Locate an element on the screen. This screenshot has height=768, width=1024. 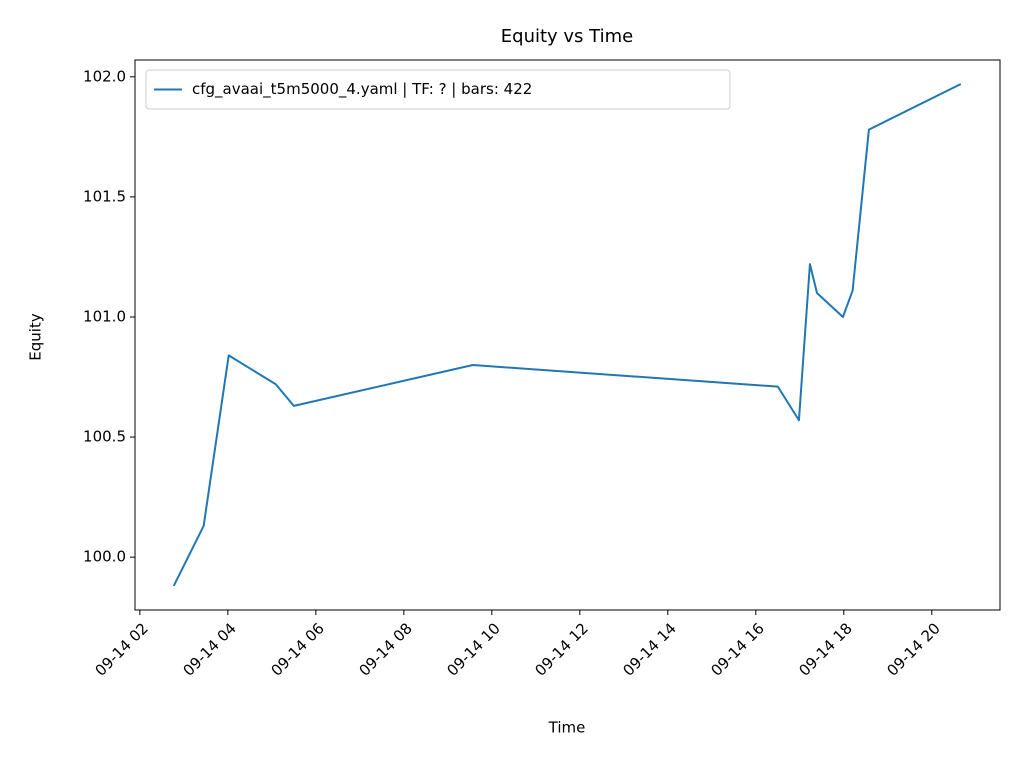
y-tick-label: 100.0 is located at coordinates (104, 557).